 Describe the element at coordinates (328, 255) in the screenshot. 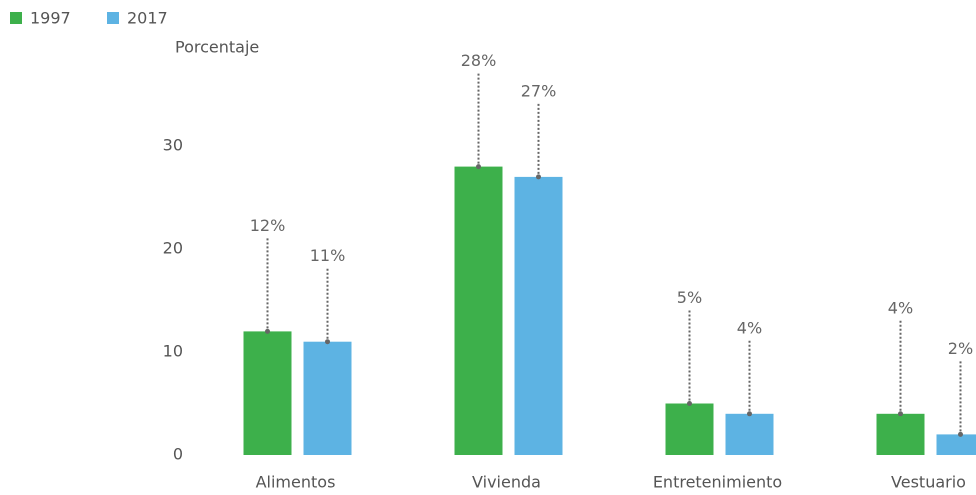

I see `value-label: 11%` at that location.